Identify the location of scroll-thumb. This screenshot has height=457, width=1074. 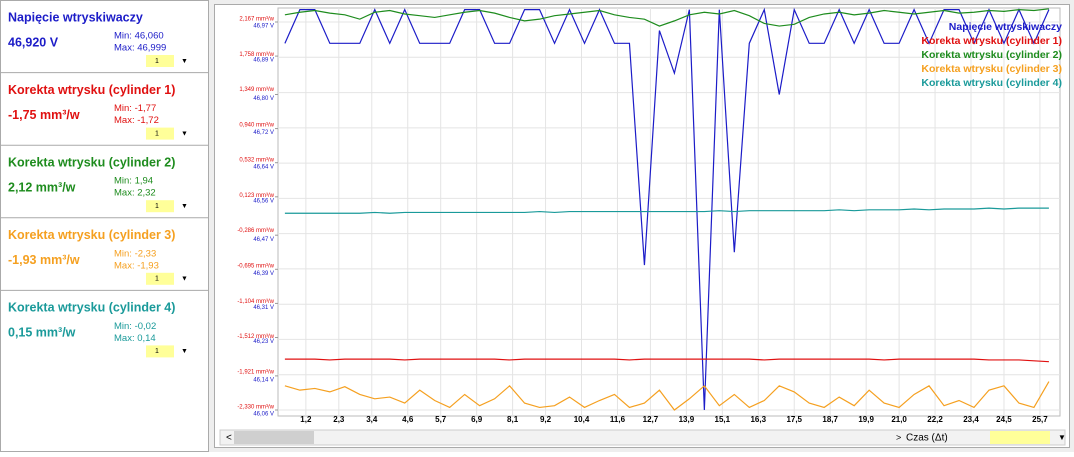
(274, 437).